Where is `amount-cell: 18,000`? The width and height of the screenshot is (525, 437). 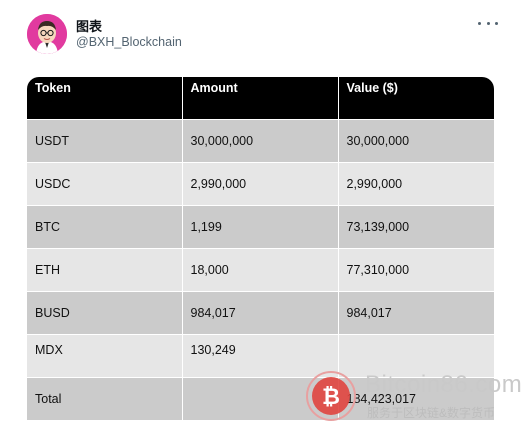 amount-cell: 18,000 is located at coordinates (260, 269).